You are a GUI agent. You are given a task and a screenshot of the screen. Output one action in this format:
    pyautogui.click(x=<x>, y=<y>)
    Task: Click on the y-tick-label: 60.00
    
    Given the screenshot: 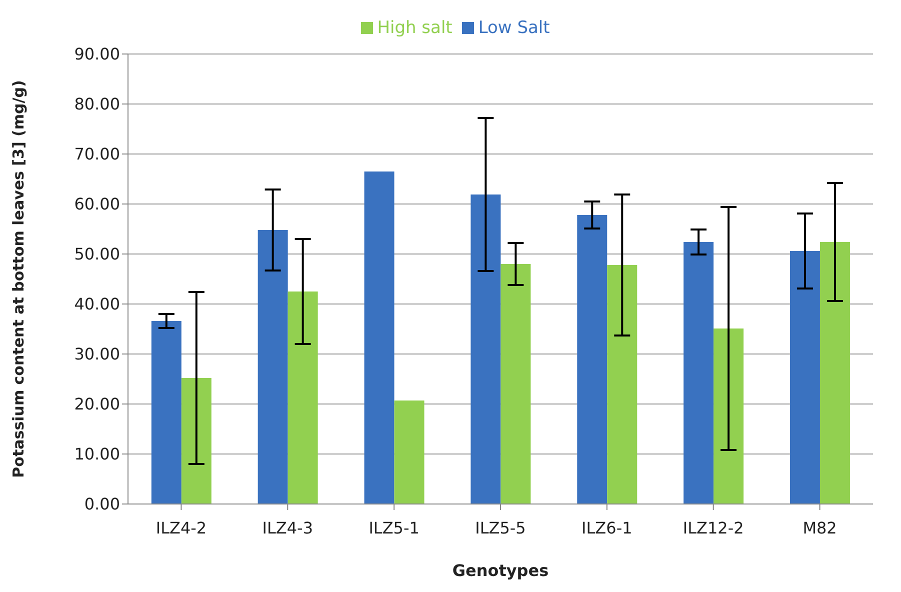 What is the action you would take?
    pyautogui.click(x=97, y=204)
    